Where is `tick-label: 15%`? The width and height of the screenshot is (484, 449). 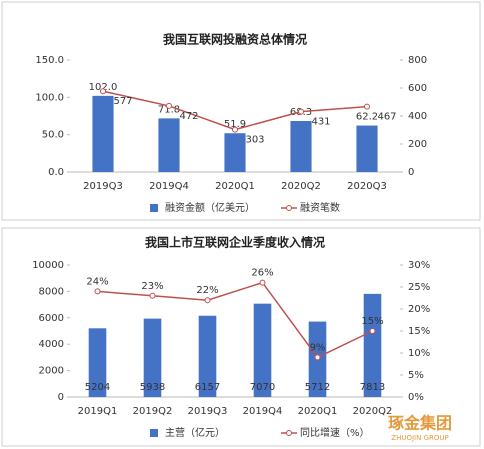 tick-label: 15% is located at coordinates (419, 331).